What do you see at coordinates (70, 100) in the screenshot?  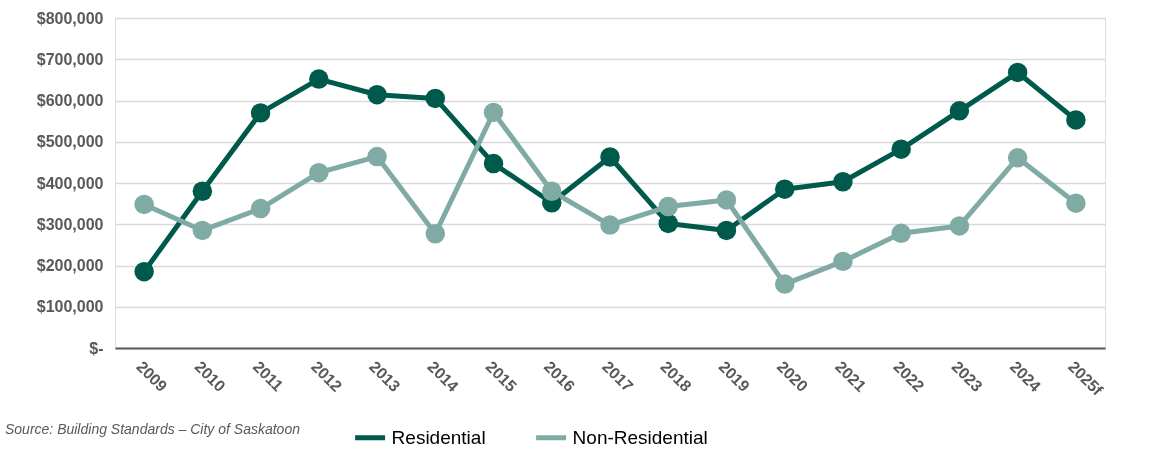 I see `y-tick-label: $600,000` at bounding box center [70, 100].